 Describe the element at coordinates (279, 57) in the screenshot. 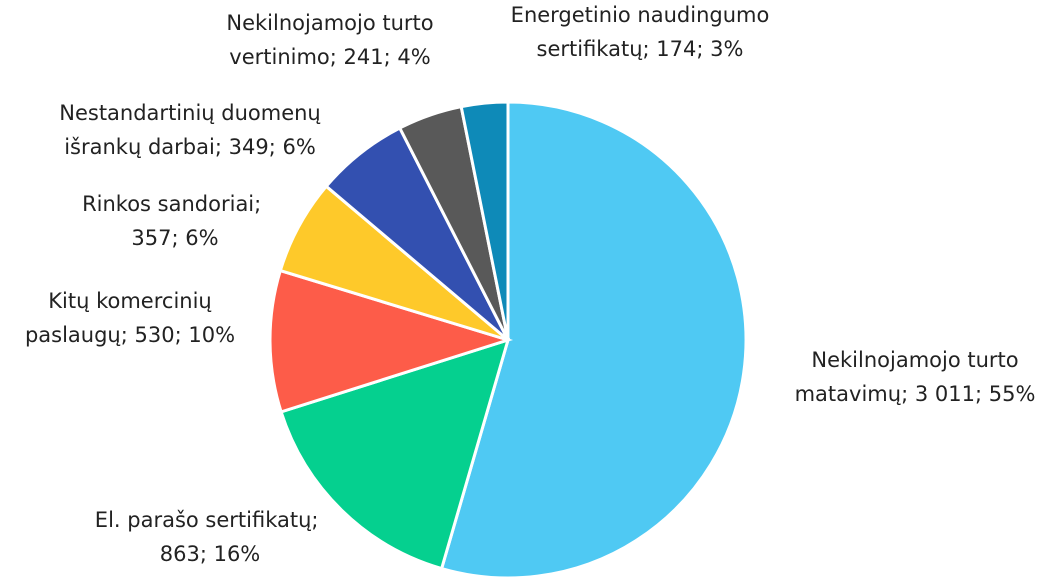

I see `label-part: vertinimo` at that location.